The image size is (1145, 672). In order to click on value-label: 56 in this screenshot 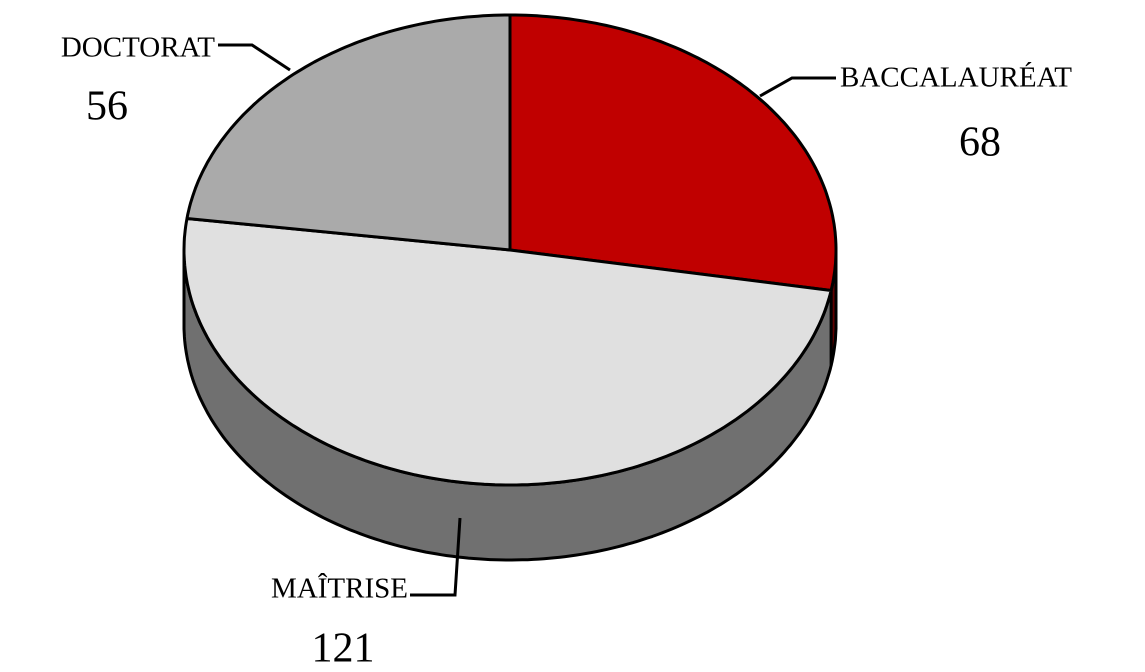, I will do `click(107, 107)`.